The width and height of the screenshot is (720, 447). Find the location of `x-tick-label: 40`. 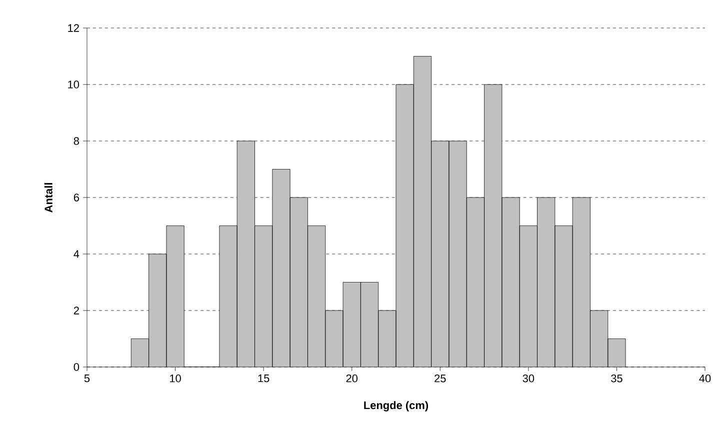

x-tick-label: 40 is located at coordinates (705, 378).